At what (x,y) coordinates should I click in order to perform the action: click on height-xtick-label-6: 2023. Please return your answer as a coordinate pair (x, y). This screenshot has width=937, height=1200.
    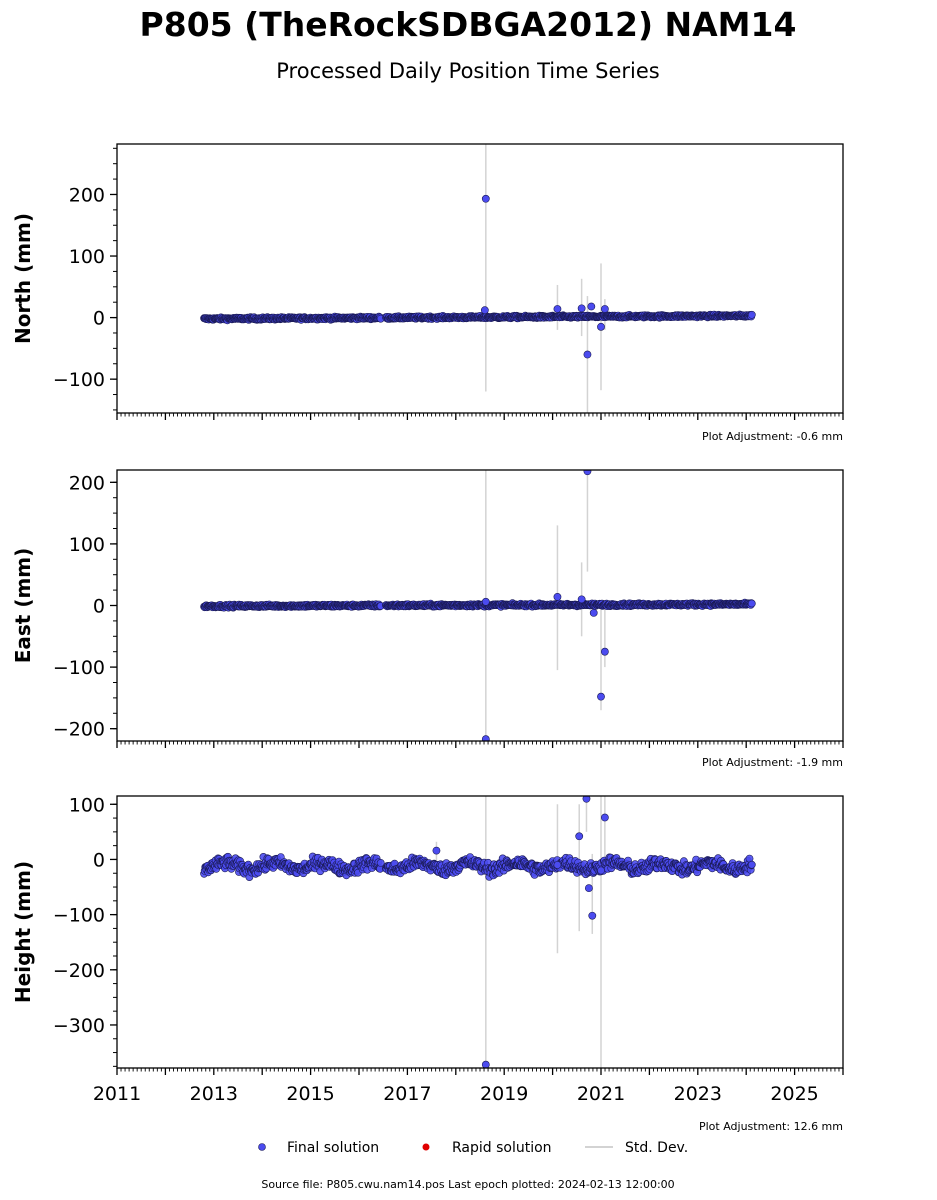
    Looking at the image, I should click on (698, 1094).